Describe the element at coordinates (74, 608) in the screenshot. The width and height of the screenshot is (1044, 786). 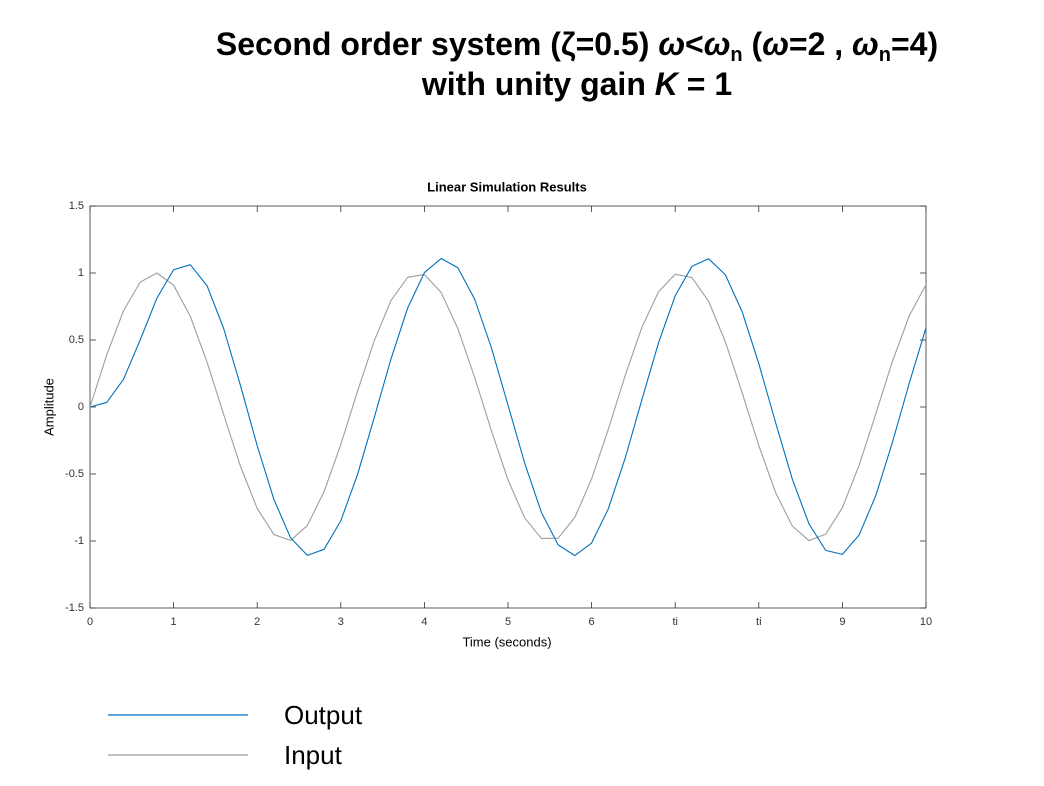
I see `y-tick-label: -1.5` at that location.